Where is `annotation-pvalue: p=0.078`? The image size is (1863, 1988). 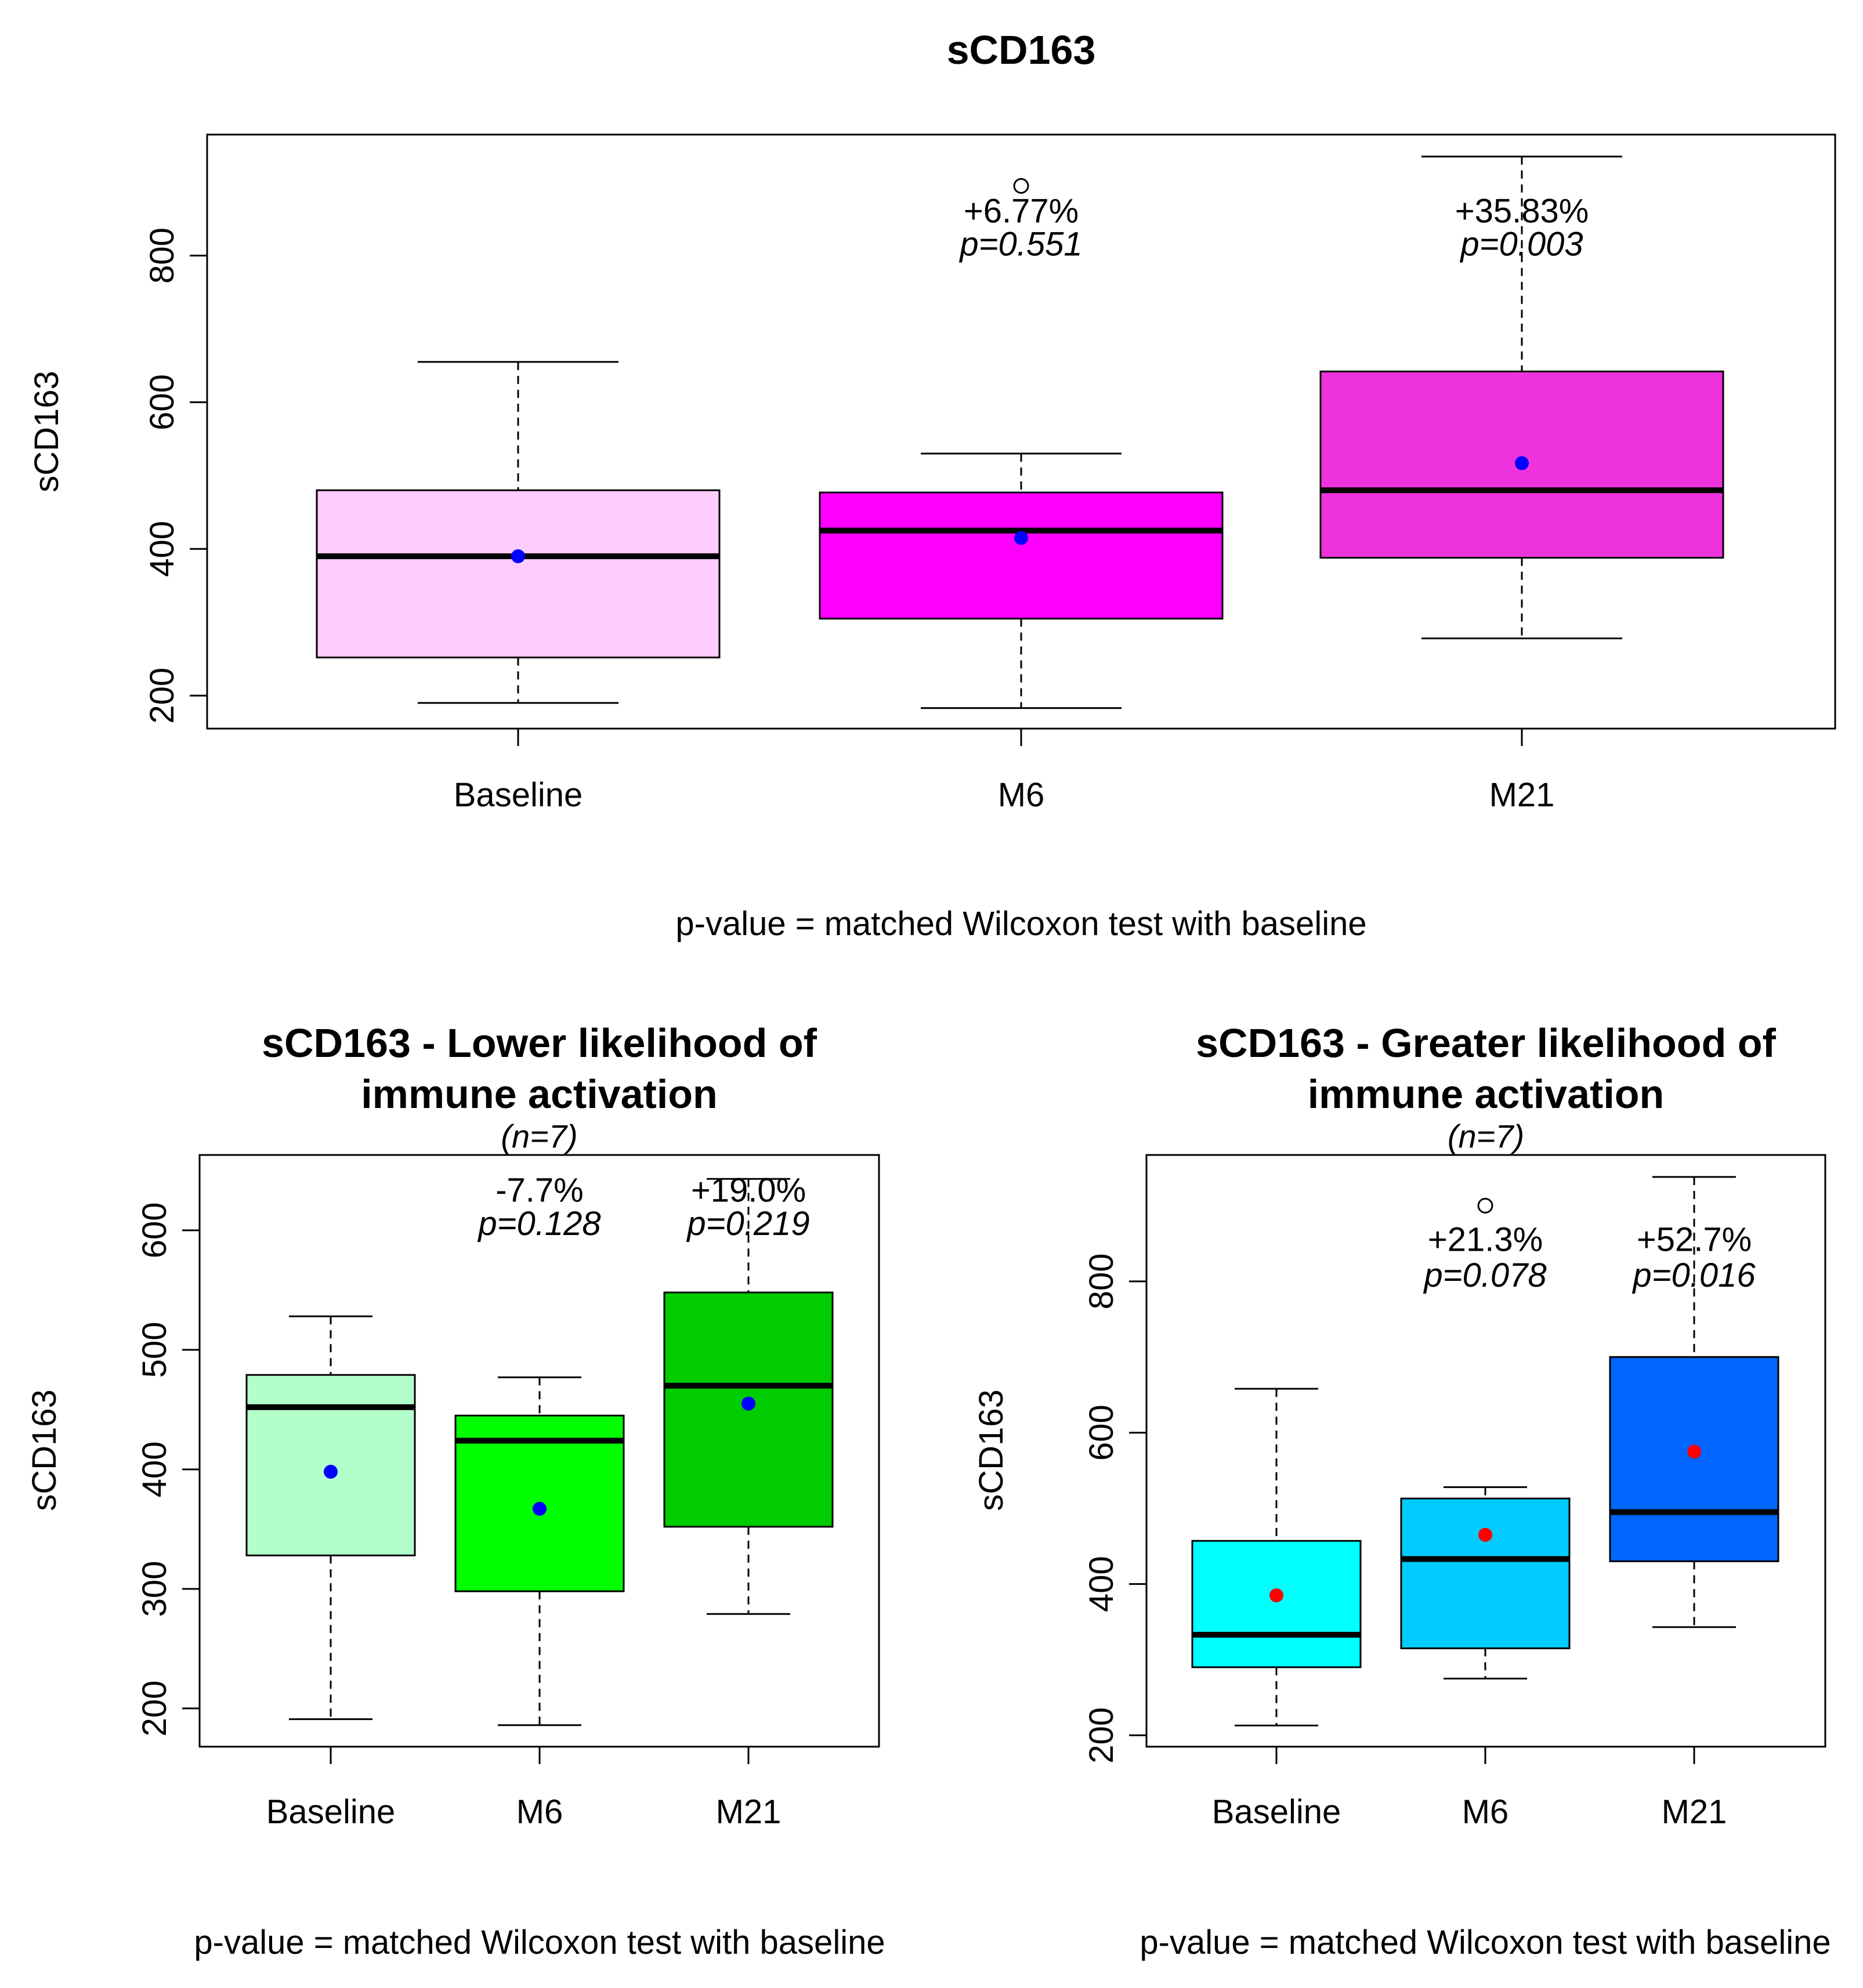
annotation-pvalue: p=0.078 is located at coordinates (1485, 1275).